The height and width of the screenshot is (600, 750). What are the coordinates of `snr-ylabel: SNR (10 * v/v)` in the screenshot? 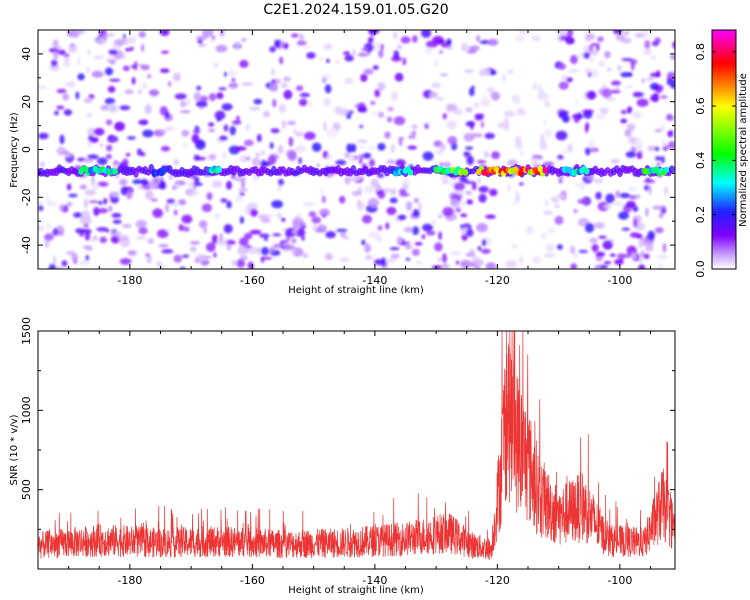 It's located at (14, 449).